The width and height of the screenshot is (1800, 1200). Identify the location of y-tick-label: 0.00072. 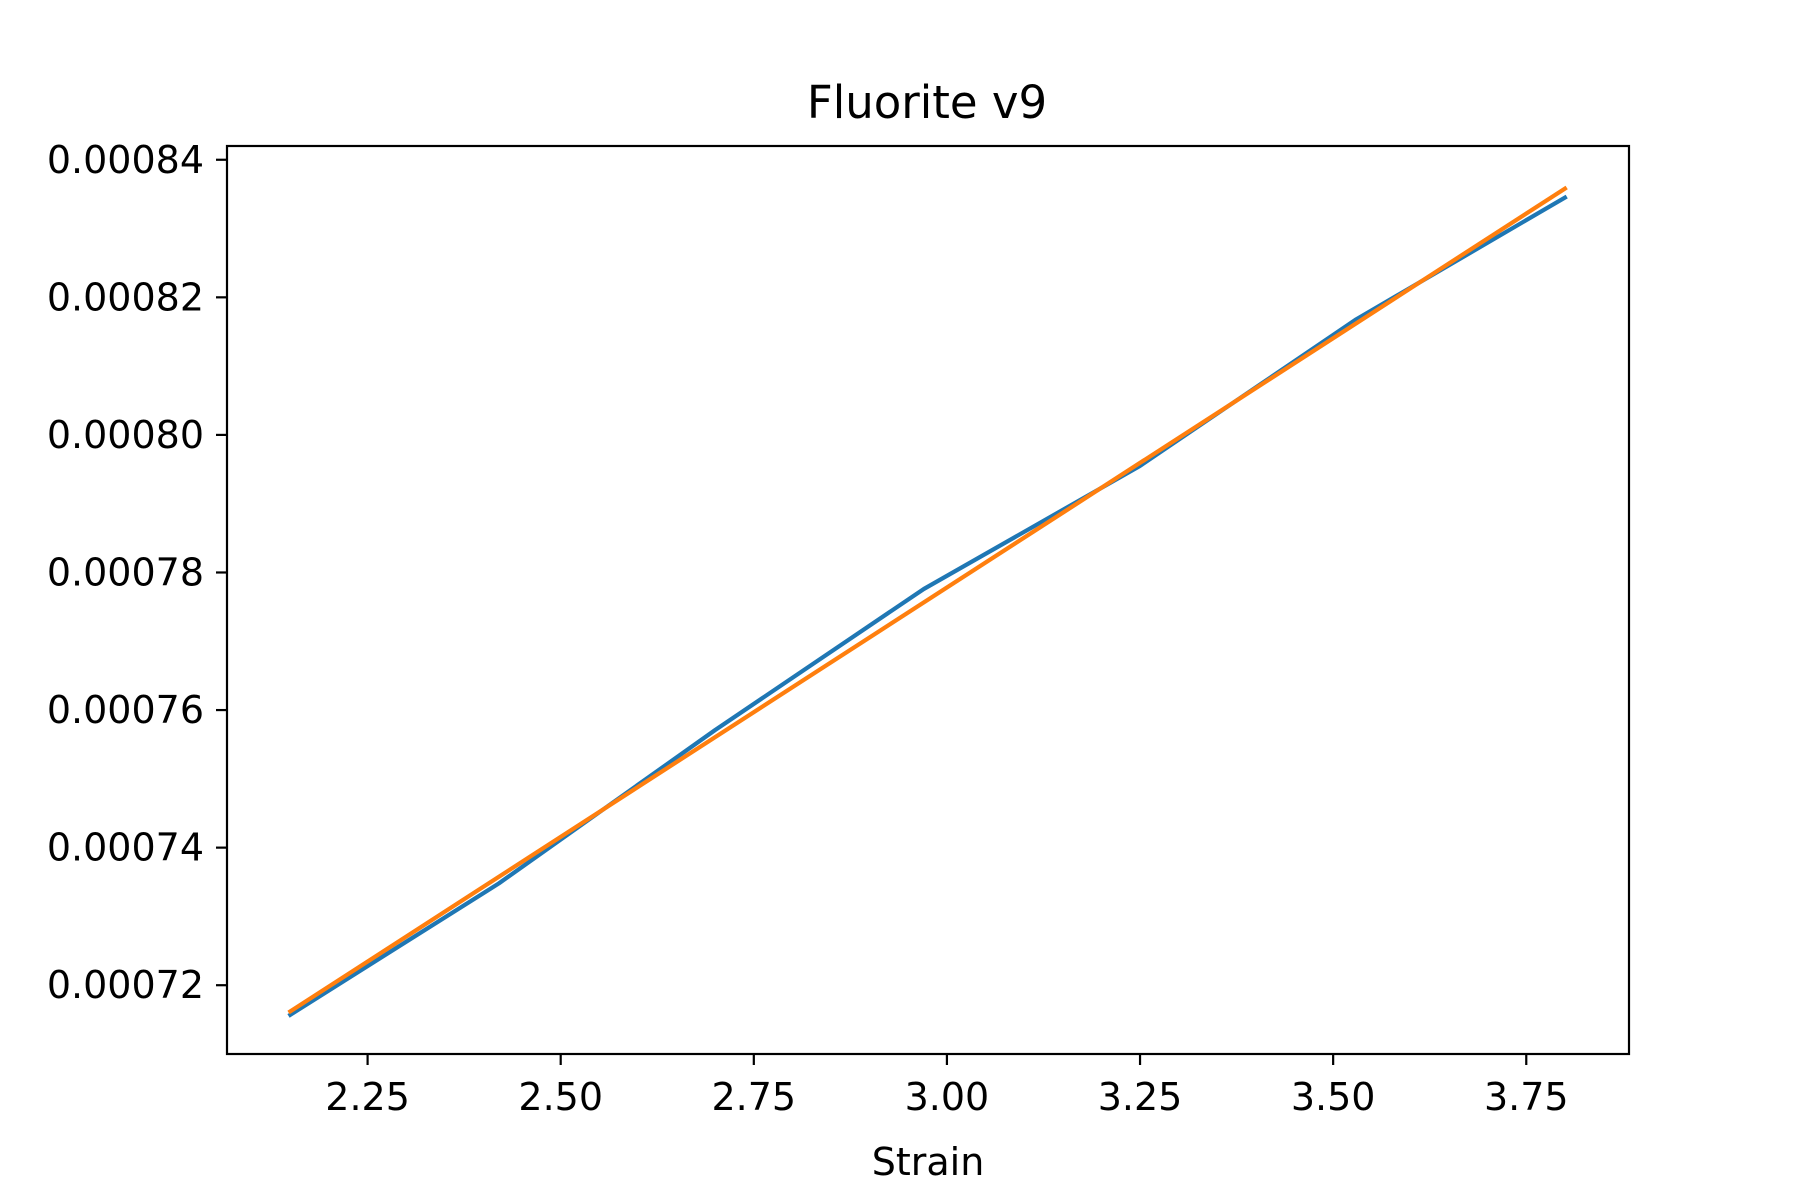
(125, 985).